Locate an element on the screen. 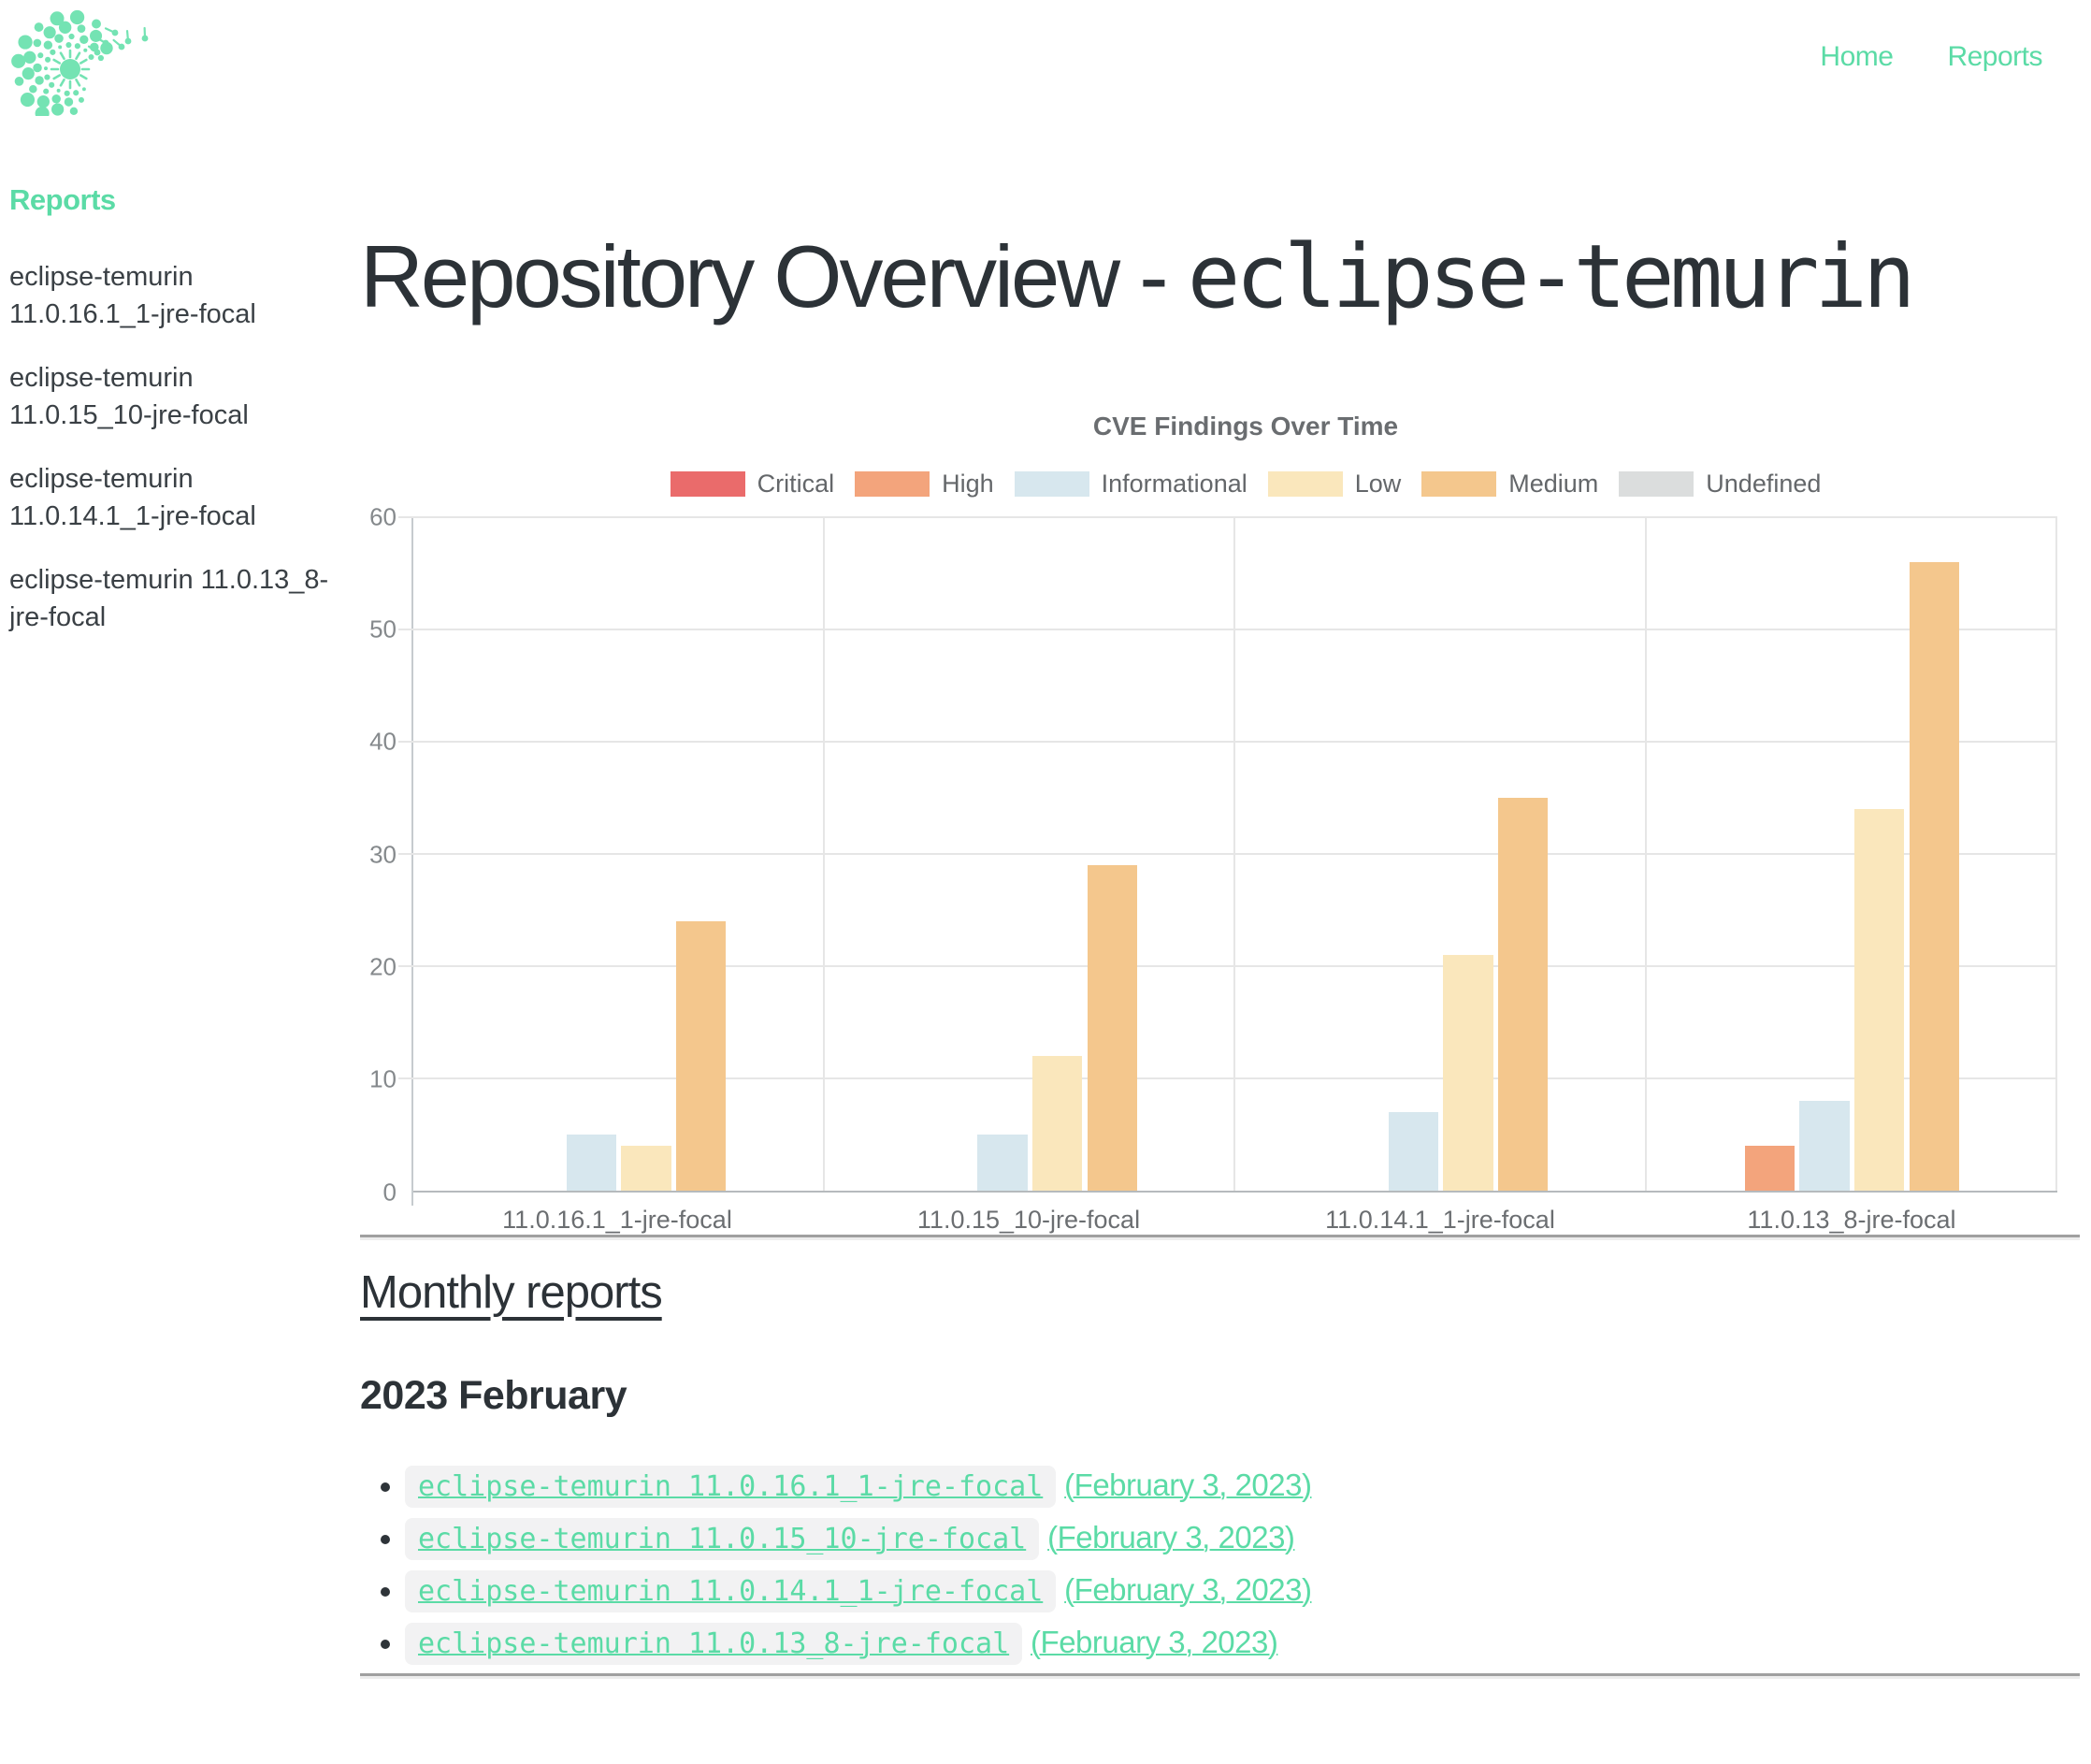  y-tick-label-50: 50 is located at coordinates (383, 629).